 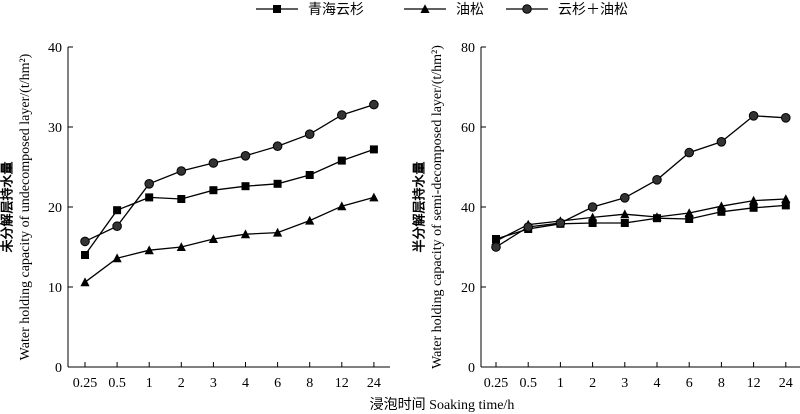 What do you see at coordinates (721, 383) in the screenshot?
I see `x-tick-label: 8` at bounding box center [721, 383].